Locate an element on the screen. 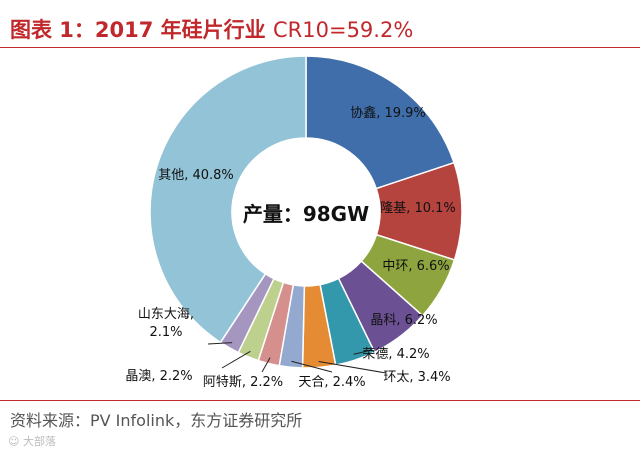 The image size is (640, 457). title-bar: 图表 1：2017 年硅片行业 CR10=59.2% is located at coordinates (320, 24).